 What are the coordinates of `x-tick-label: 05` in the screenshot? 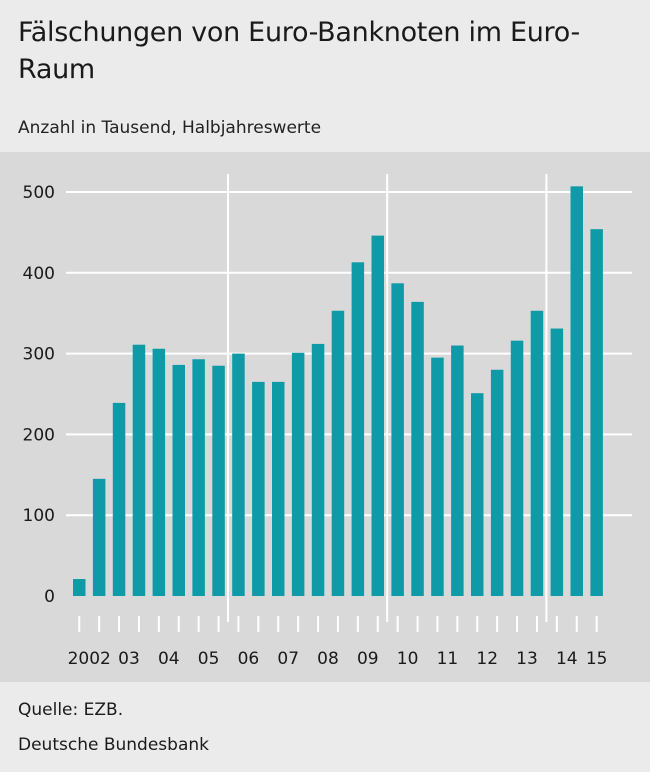 It's located at (209, 659).